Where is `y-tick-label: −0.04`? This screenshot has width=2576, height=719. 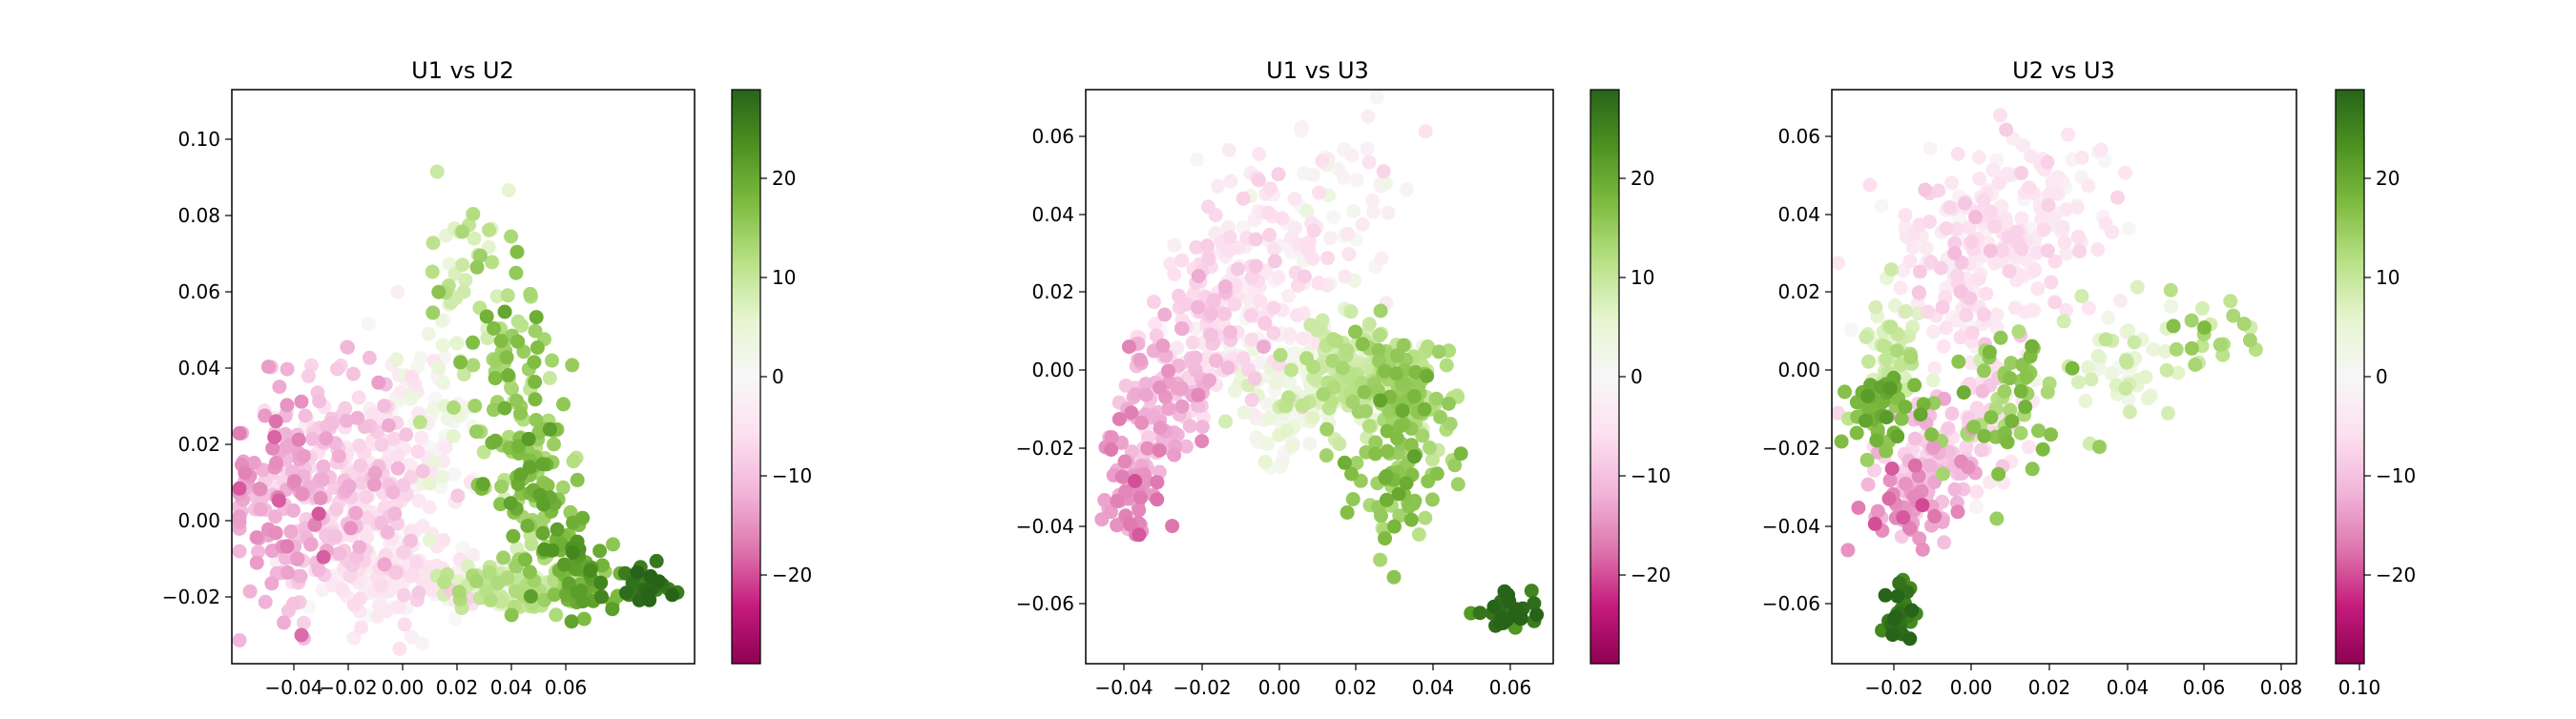 y-tick-label: −0.04 is located at coordinates (1045, 526).